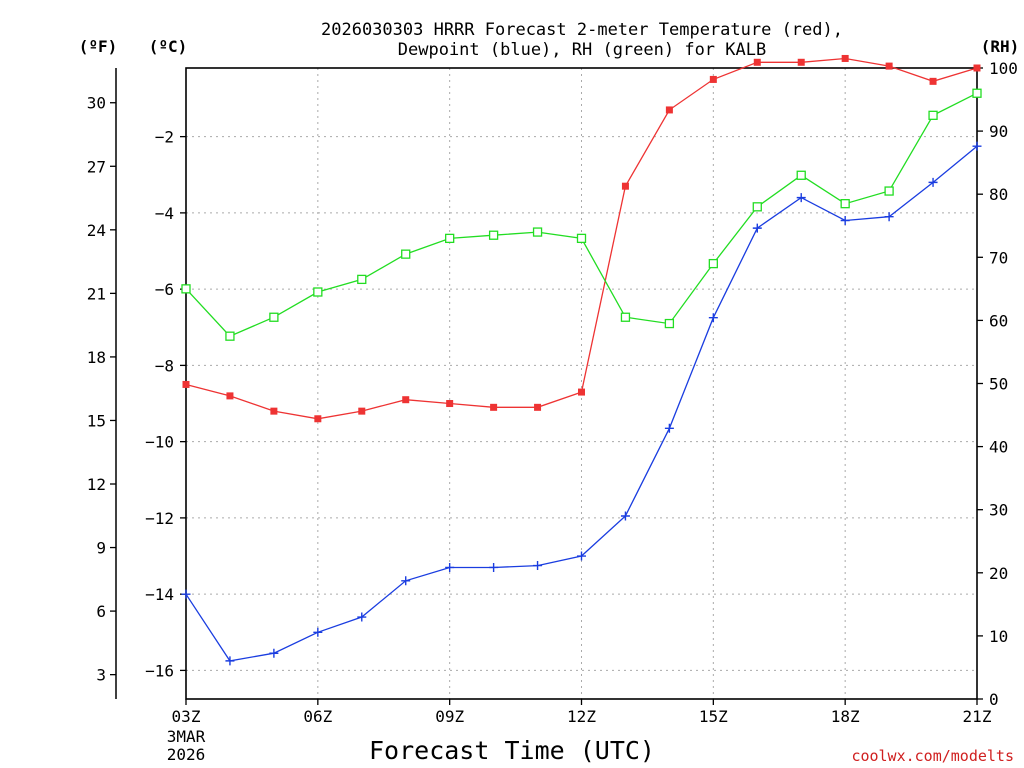 Image resolution: width=1024 pixels, height=768 pixels. I want to click on celsius-tick-label: −6, so click(164, 289).